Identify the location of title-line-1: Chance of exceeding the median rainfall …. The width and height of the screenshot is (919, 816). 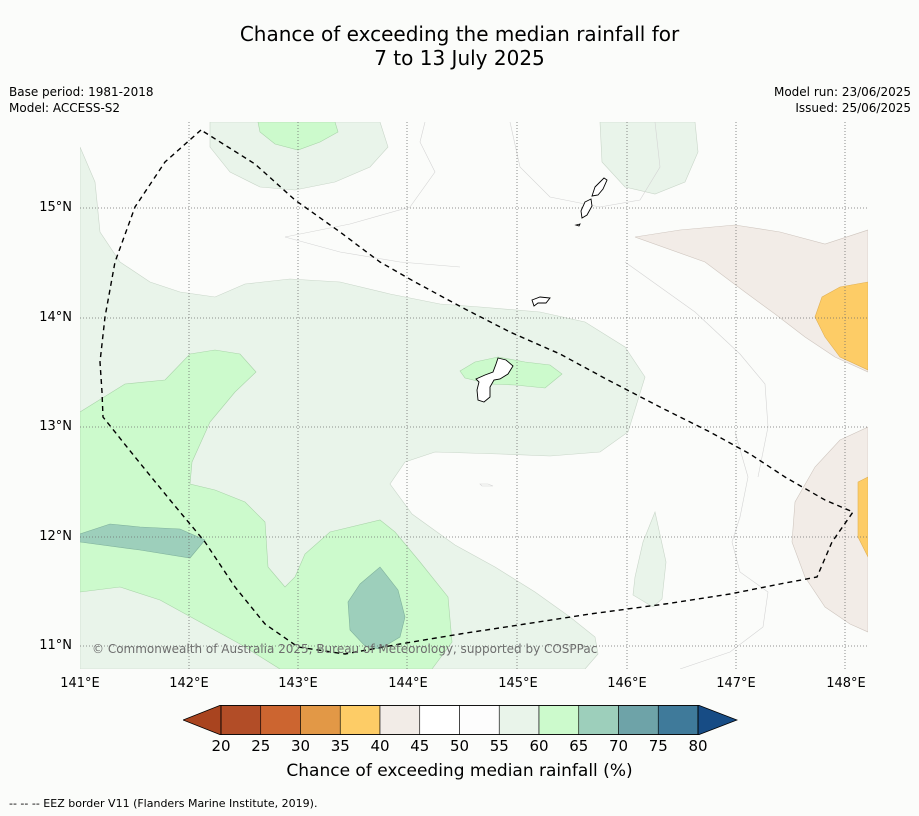
(459, 34).